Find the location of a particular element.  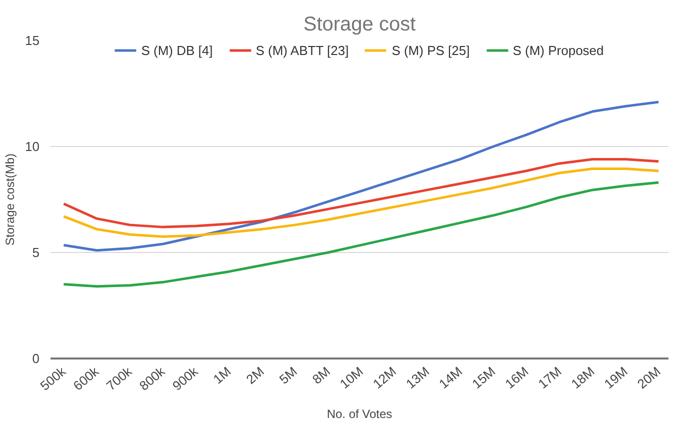

x-tick-label: 5M is located at coordinates (288, 375).